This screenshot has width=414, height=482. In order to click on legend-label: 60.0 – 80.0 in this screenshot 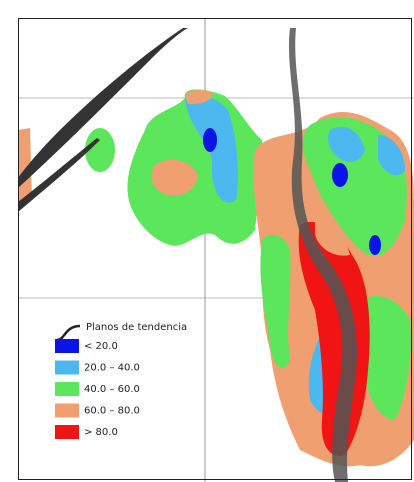, I will do `click(112, 411)`.